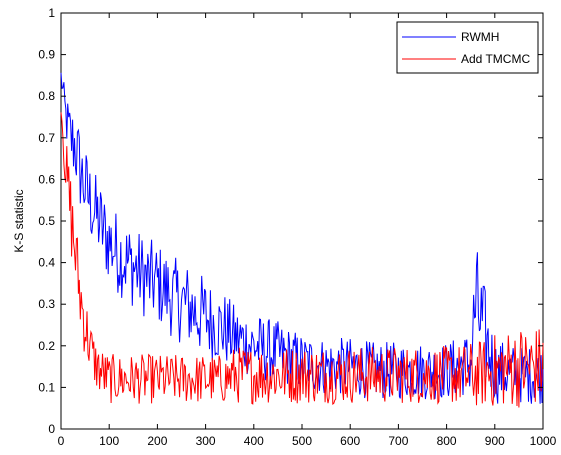 This screenshot has width=561, height=455. Describe the element at coordinates (543, 441) in the screenshot. I see `x-tick-label: 1000` at that location.